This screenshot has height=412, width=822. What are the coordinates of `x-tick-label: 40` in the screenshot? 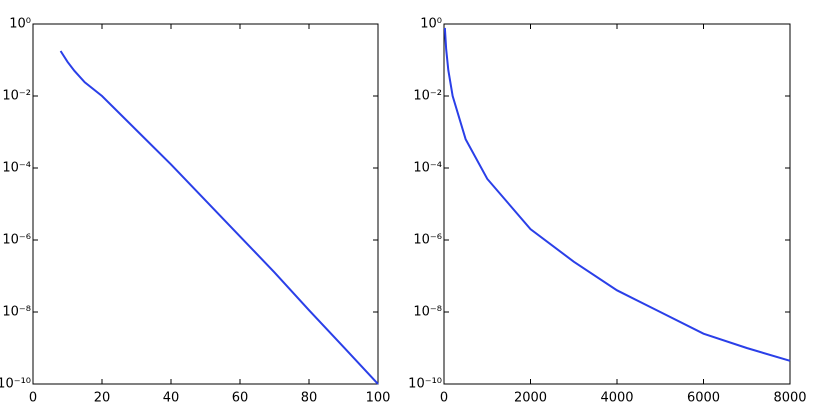 It's located at (171, 398).